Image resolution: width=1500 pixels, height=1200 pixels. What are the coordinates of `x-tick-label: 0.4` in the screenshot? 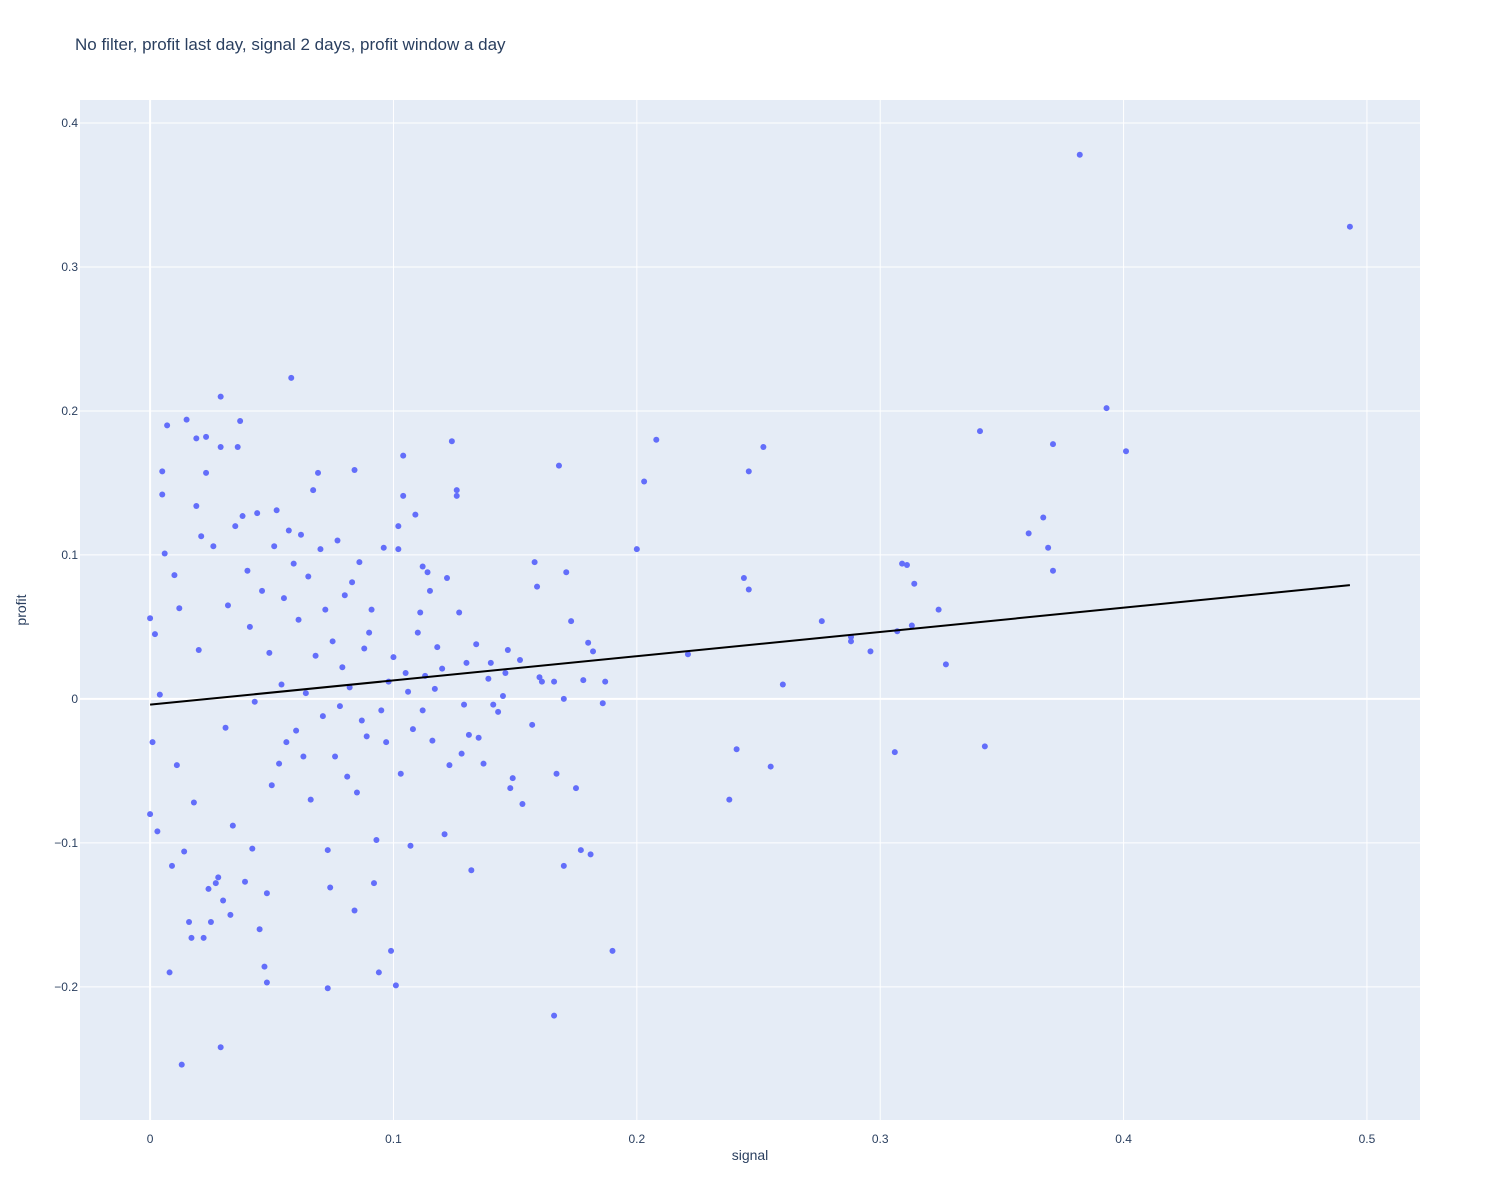 It's located at (1123, 1139).